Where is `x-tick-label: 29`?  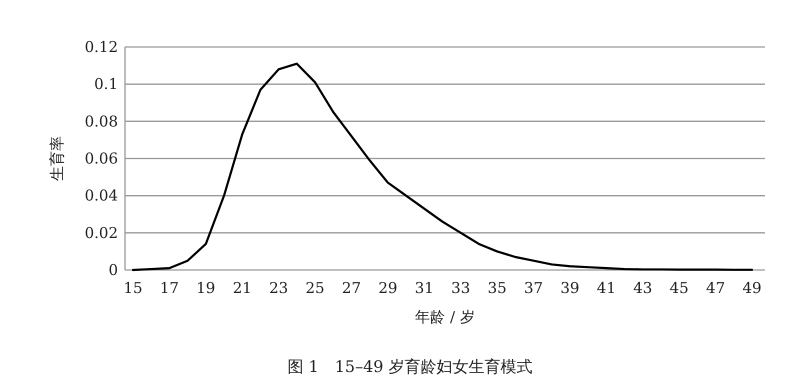 x-tick-label: 29 is located at coordinates (388, 288).